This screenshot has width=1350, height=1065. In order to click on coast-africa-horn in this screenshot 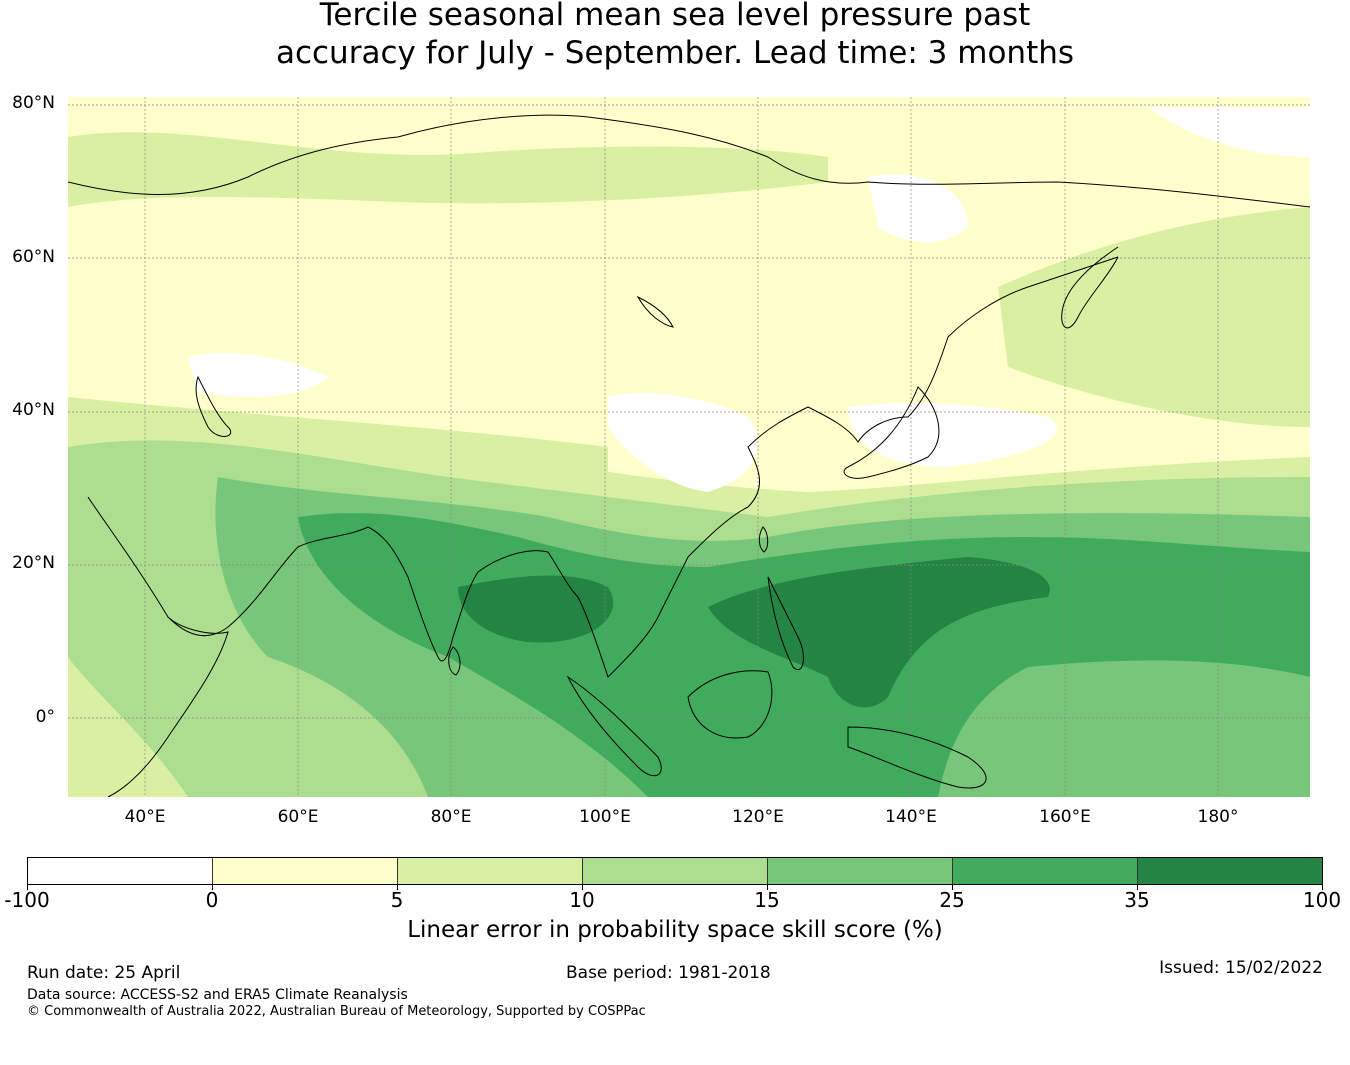, I will do `click(168, 706)`.